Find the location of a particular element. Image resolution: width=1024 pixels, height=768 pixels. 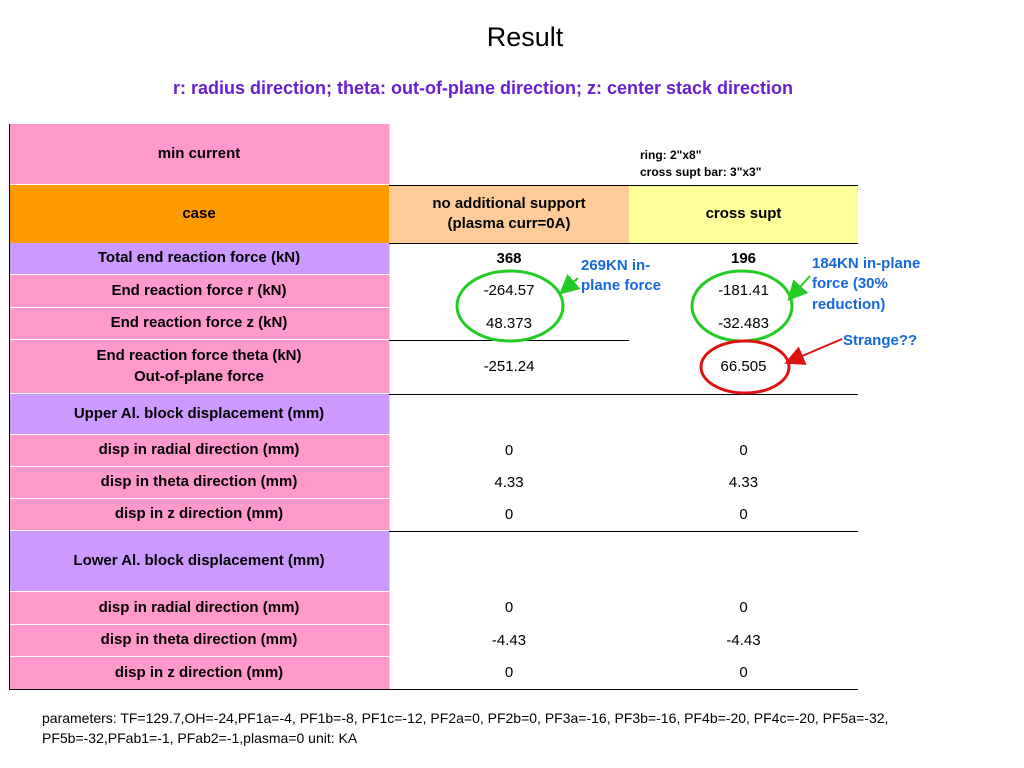

value-cell: 66.505 is located at coordinates (743, 366).